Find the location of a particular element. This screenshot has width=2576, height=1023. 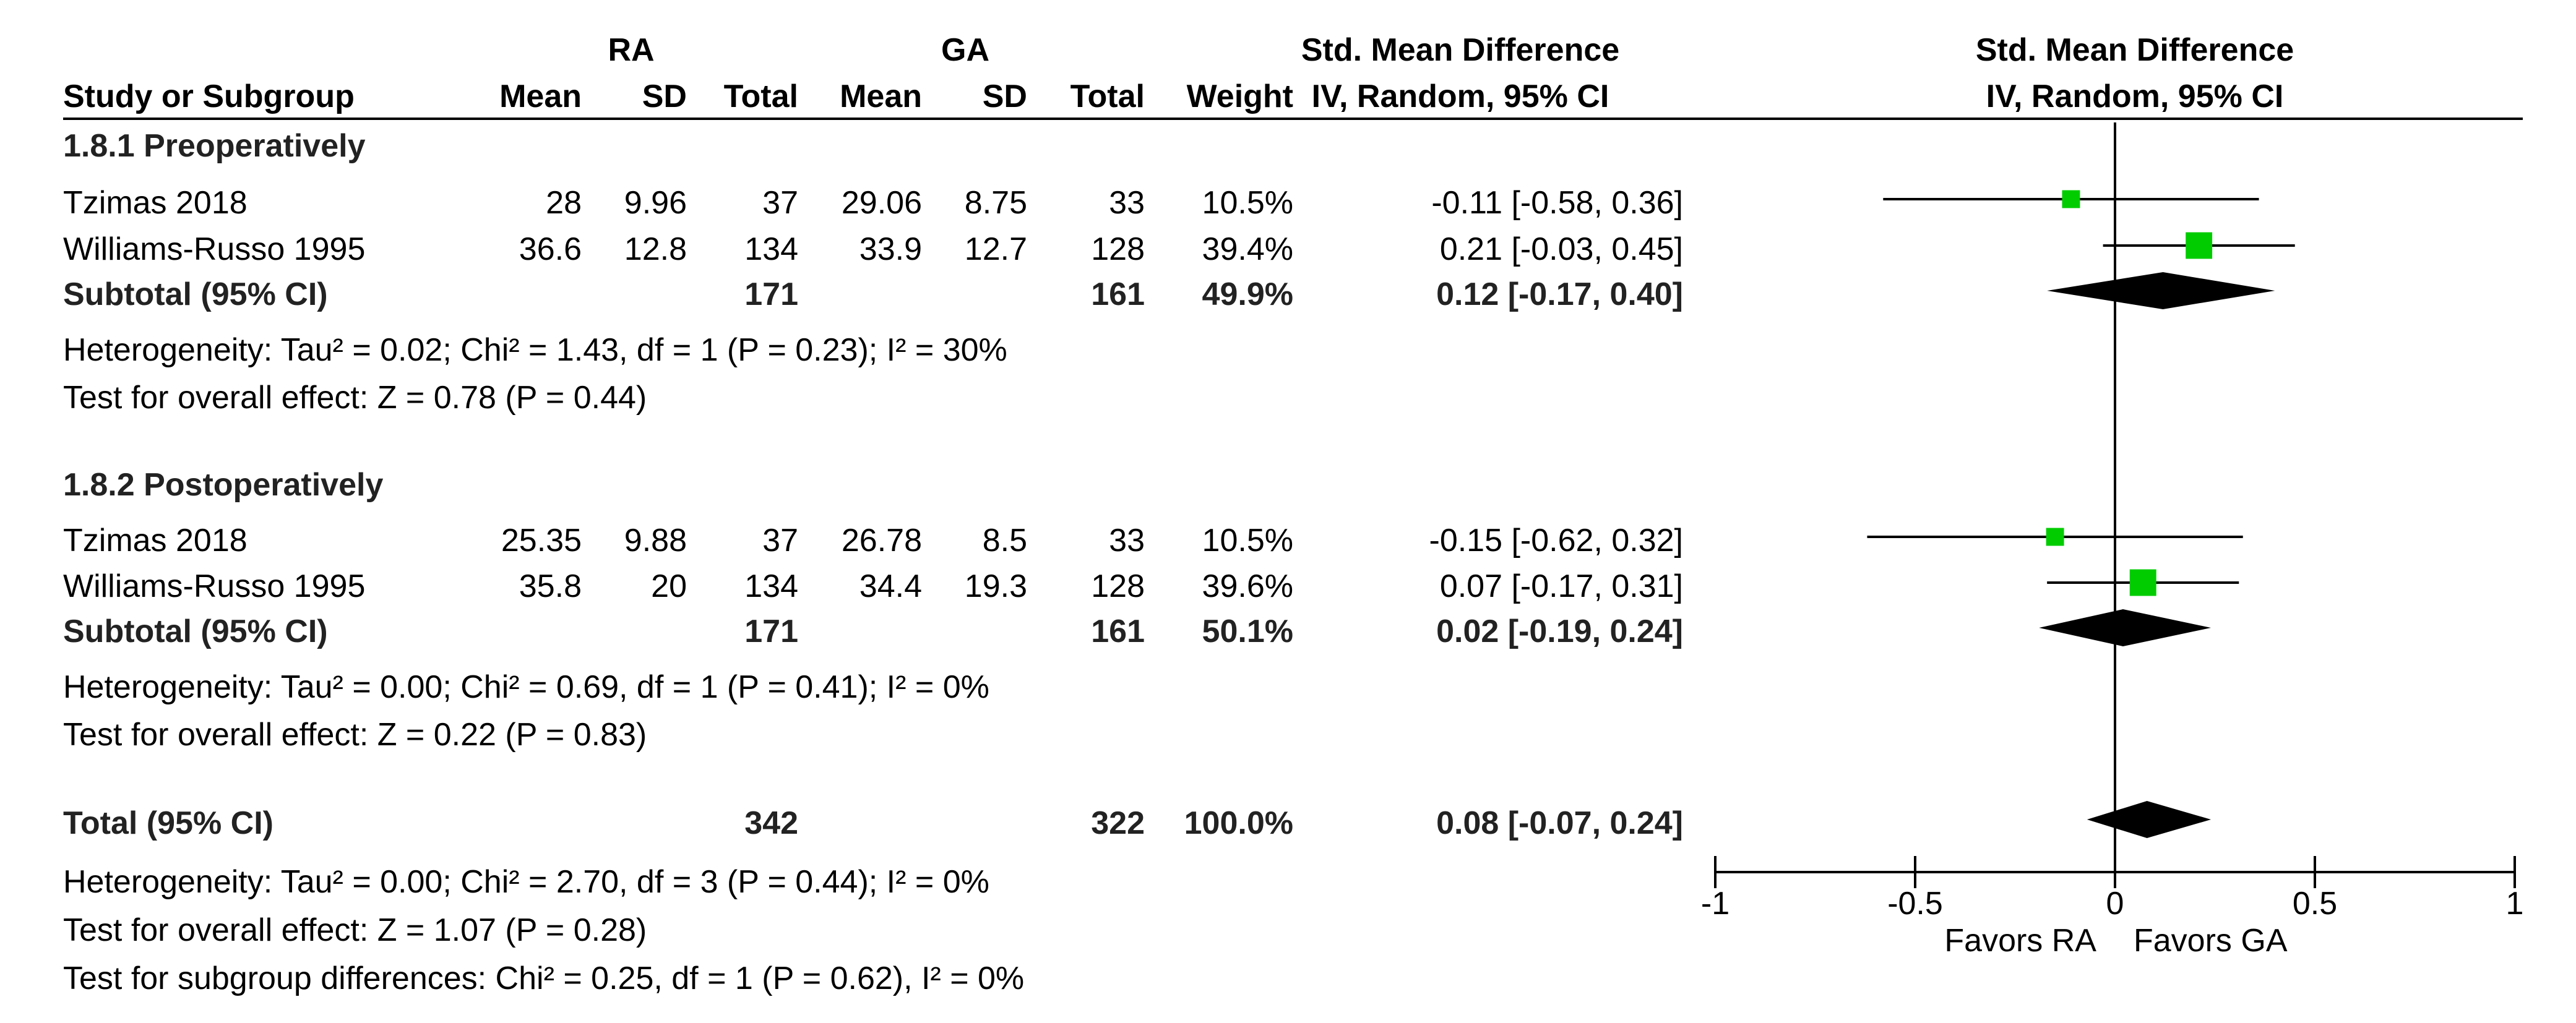

col-study: Study or Subgroup is located at coordinates (209, 96).